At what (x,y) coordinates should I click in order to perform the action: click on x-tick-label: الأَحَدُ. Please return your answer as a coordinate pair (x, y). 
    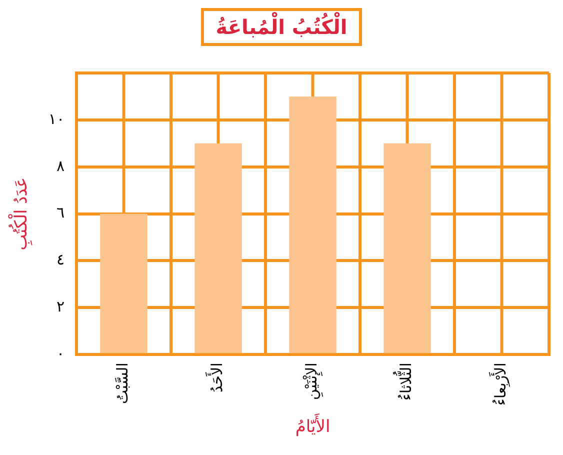
    Looking at the image, I should click on (215, 377).